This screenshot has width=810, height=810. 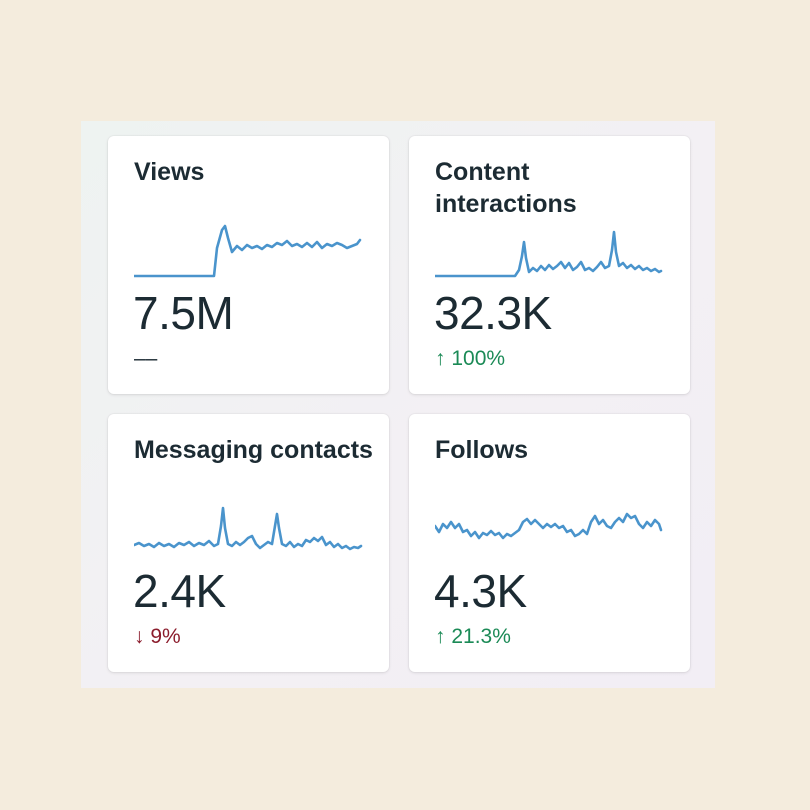 I want to click on content-interactions-value: 32.3K, so click(x=493, y=313).